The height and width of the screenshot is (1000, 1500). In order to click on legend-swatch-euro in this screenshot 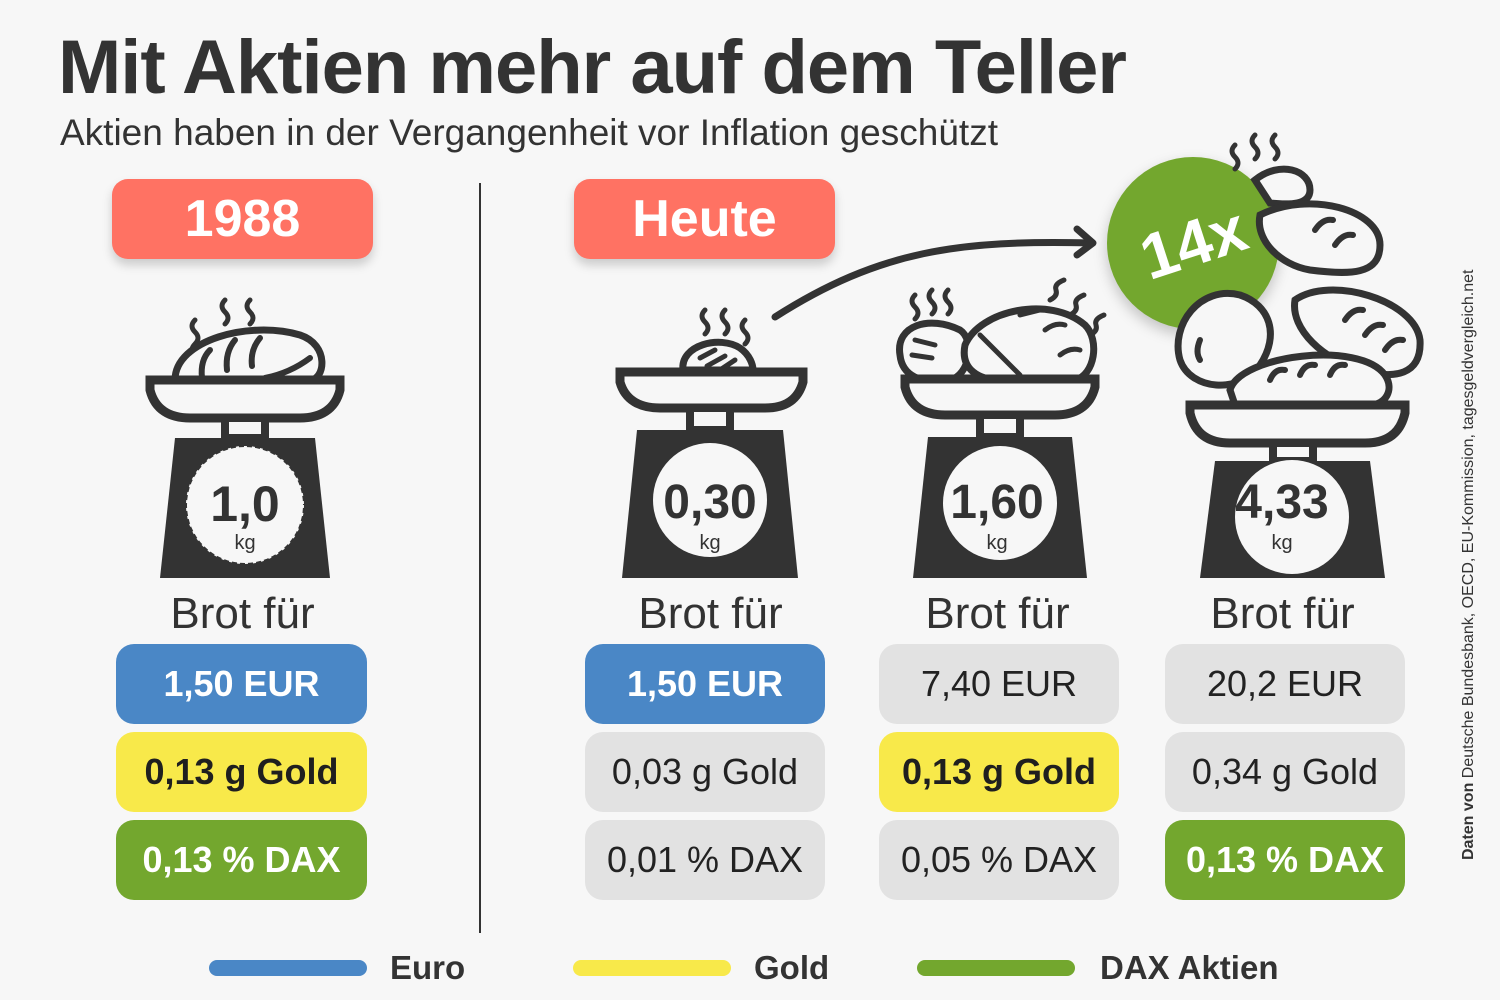, I will do `click(288, 968)`.